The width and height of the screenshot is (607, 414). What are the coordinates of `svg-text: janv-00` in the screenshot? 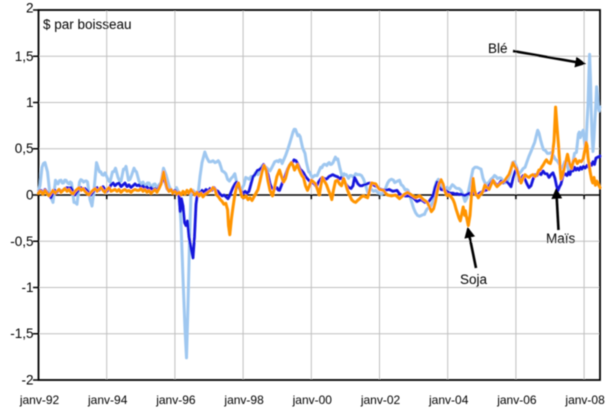 It's located at (312, 400).